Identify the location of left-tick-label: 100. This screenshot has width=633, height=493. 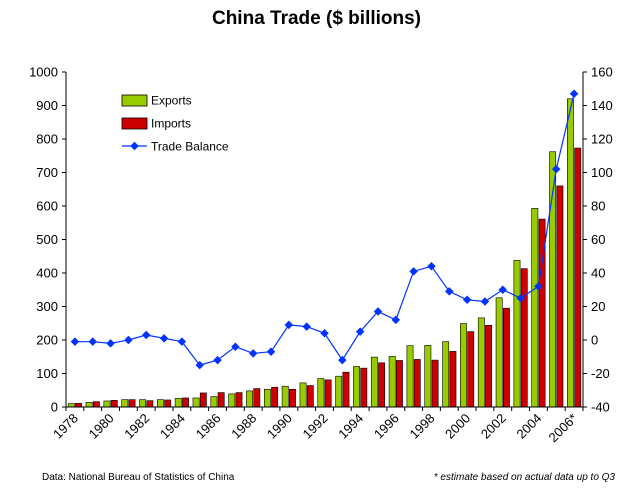
(47, 373).